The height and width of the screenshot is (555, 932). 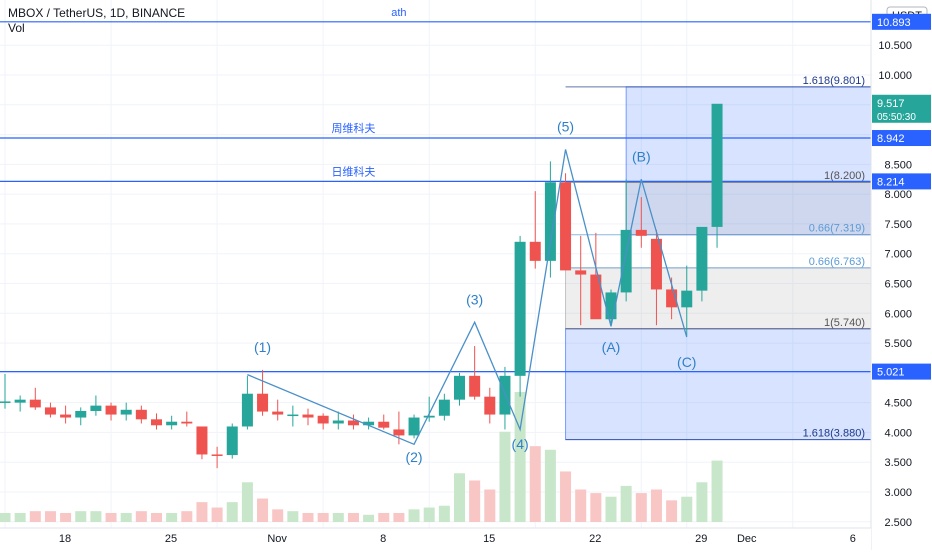 What do you see at coordinates (16, 28) in the screenshot?
I see `volume-indicator-label: Vol` at bounding box center [16, 28].